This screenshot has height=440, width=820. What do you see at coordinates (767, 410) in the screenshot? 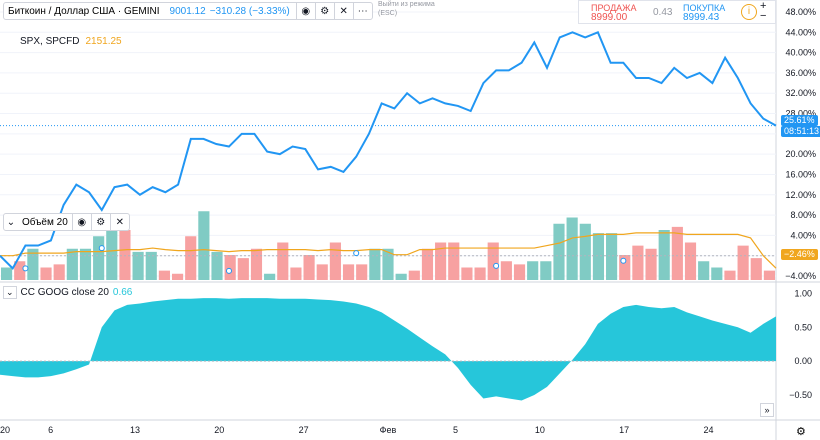
I see `scroll-right-icon: »` at bounding box center [767, 410].